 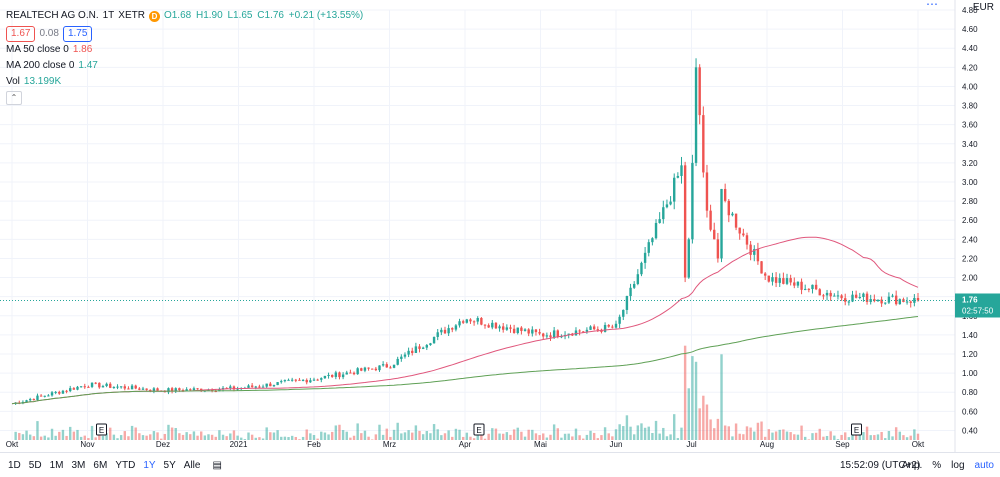 I want to click on clock: 15:52:09 (UTC+2), so click(x=880, y=465).